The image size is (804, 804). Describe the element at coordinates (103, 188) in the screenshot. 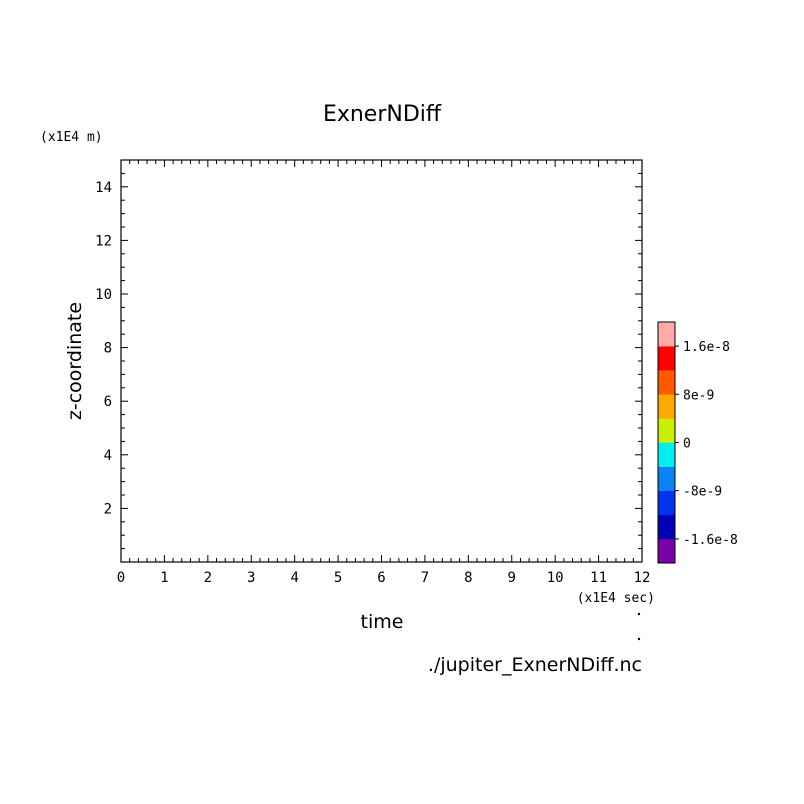

I see `y-tick-label: 14` at that location.